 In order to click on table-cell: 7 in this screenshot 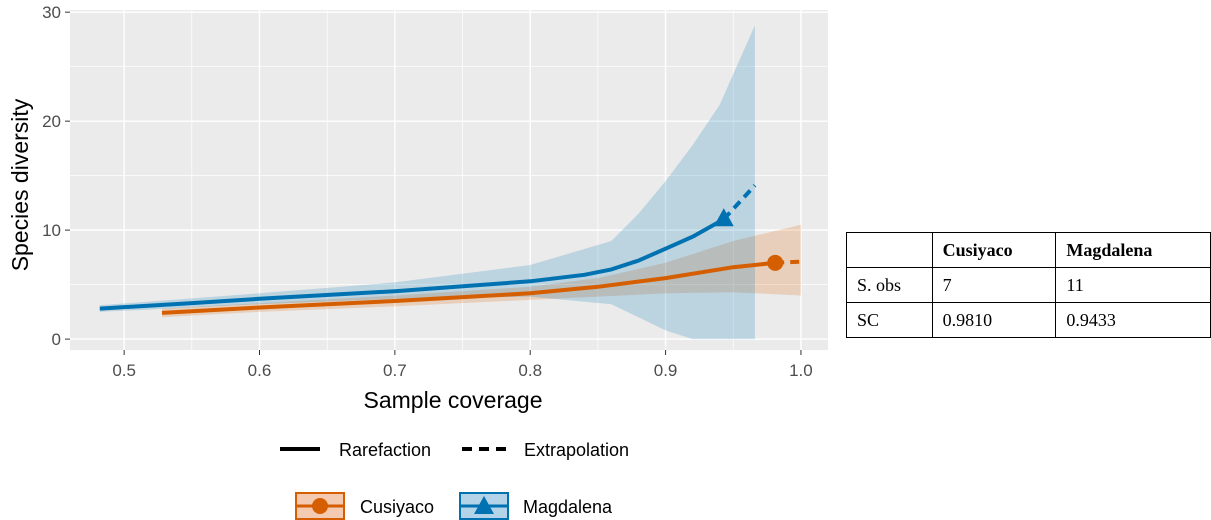, I will do `click(994, 285)`.